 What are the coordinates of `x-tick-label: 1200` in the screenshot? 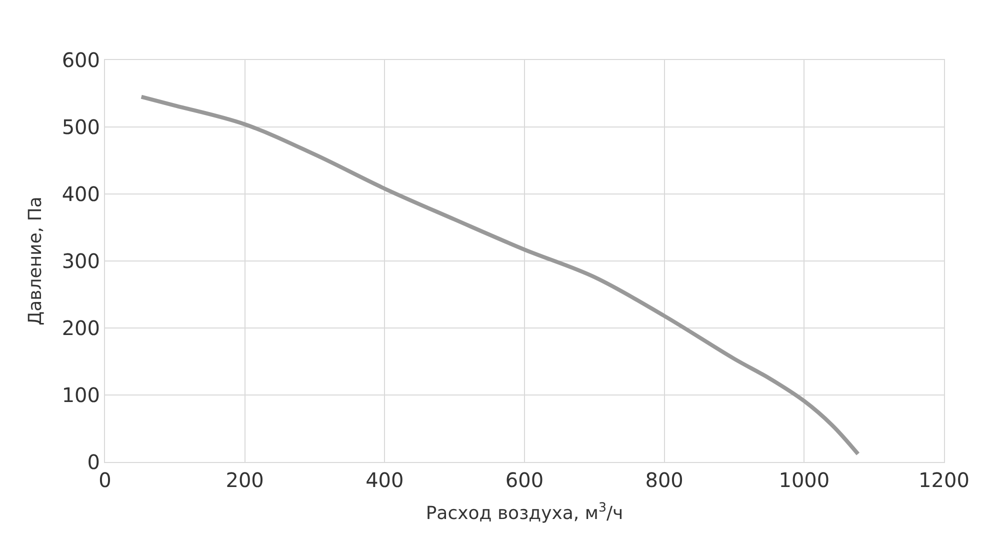 It's located at (944, 480).